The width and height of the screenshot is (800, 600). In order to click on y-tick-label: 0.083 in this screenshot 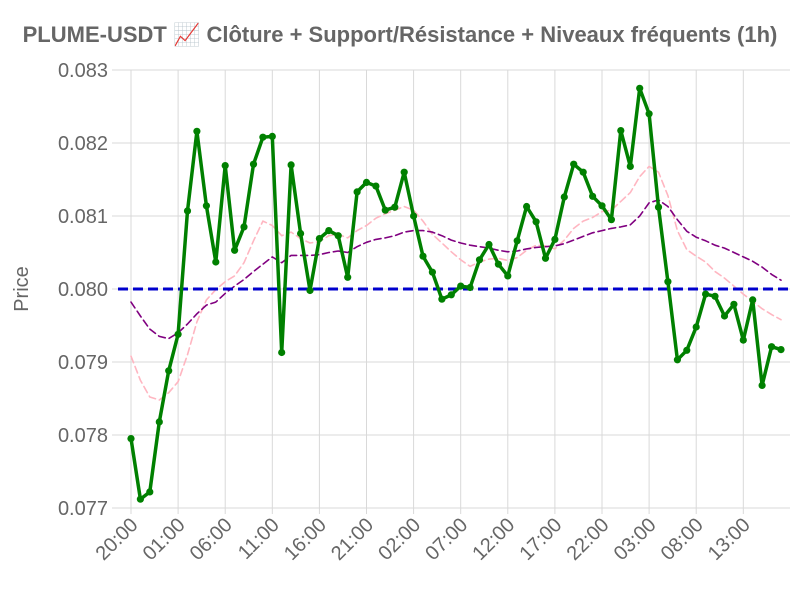, I will do `click(83, 71)`.